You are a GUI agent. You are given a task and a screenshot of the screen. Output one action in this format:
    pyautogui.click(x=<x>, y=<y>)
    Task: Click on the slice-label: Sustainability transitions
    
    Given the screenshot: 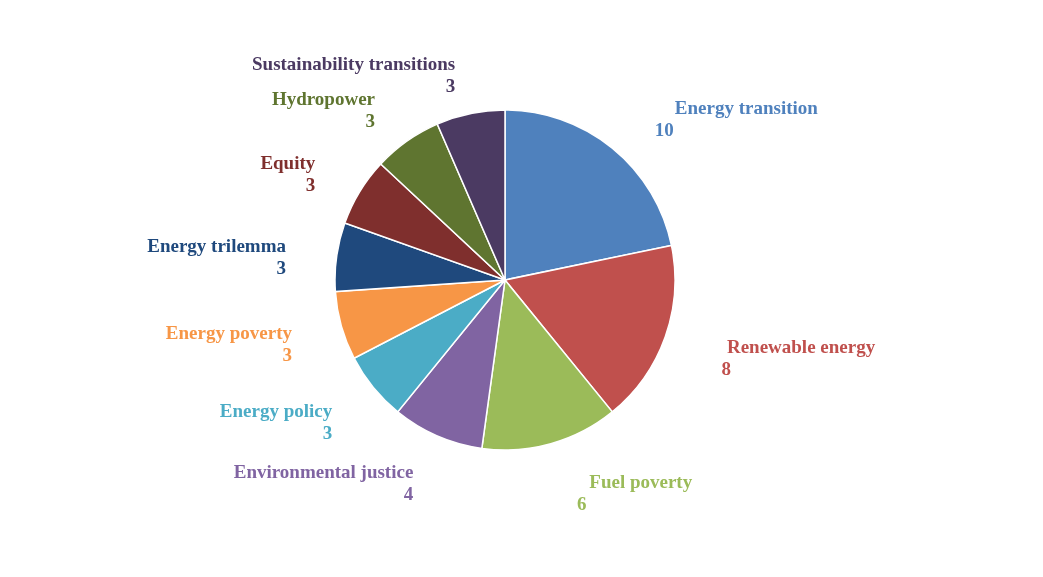 What is the action you would take?
    pyautogui.click(x=354, y=64)
    